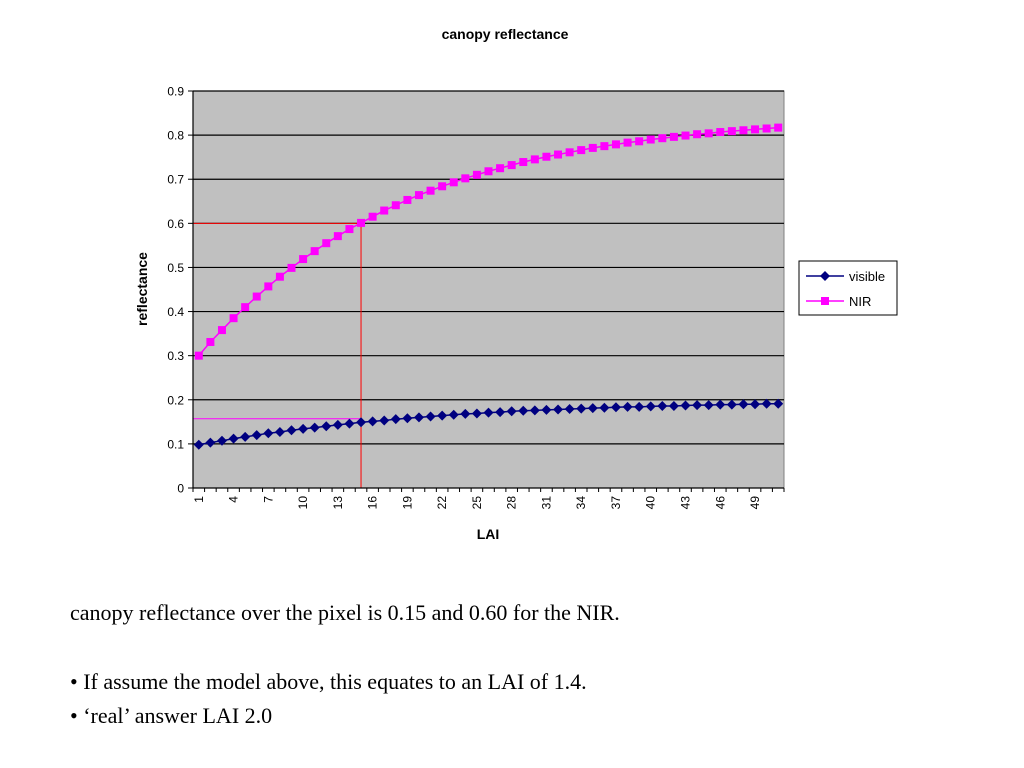  Describe the element at coordinates (175, 268) in the screenshot. I see `y-tick-label: 0.5` at that location.